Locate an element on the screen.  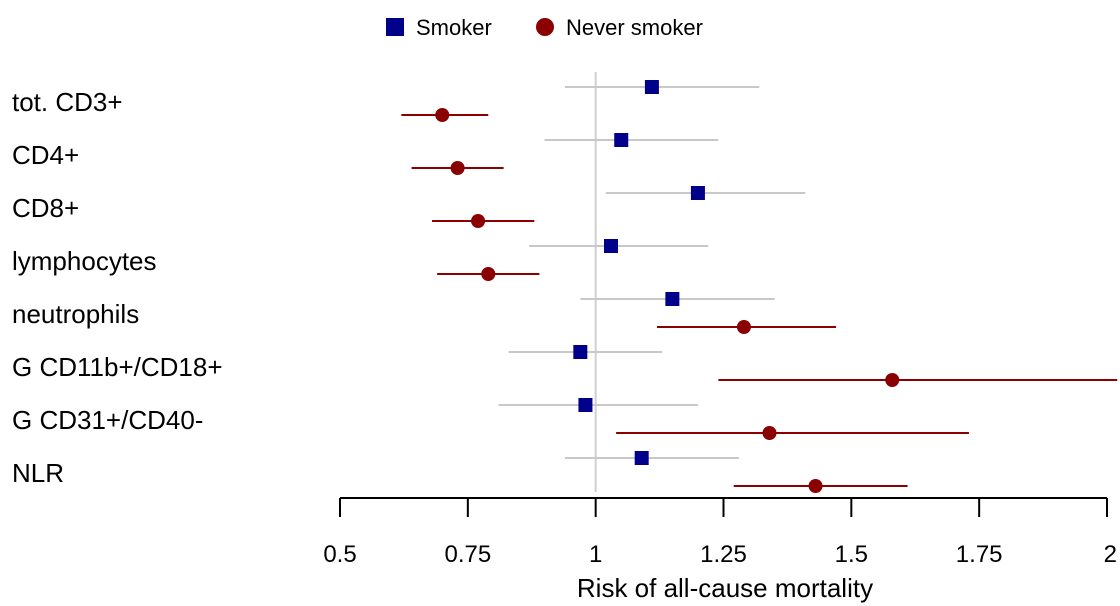
x-tick-label: 0.5 is located at coordinates (339, 554).